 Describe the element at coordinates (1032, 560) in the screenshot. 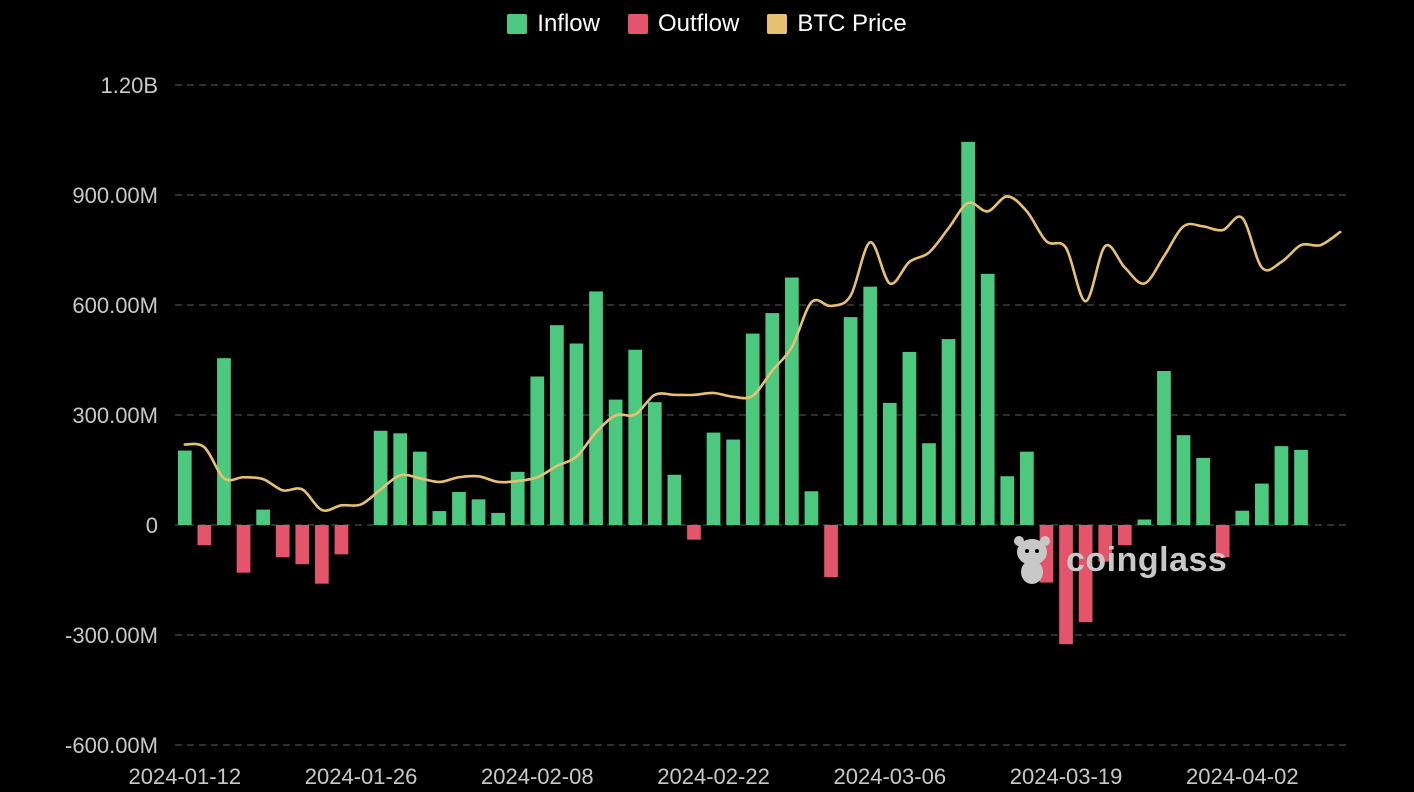

I see `coinglass-logo-icon` at that location.